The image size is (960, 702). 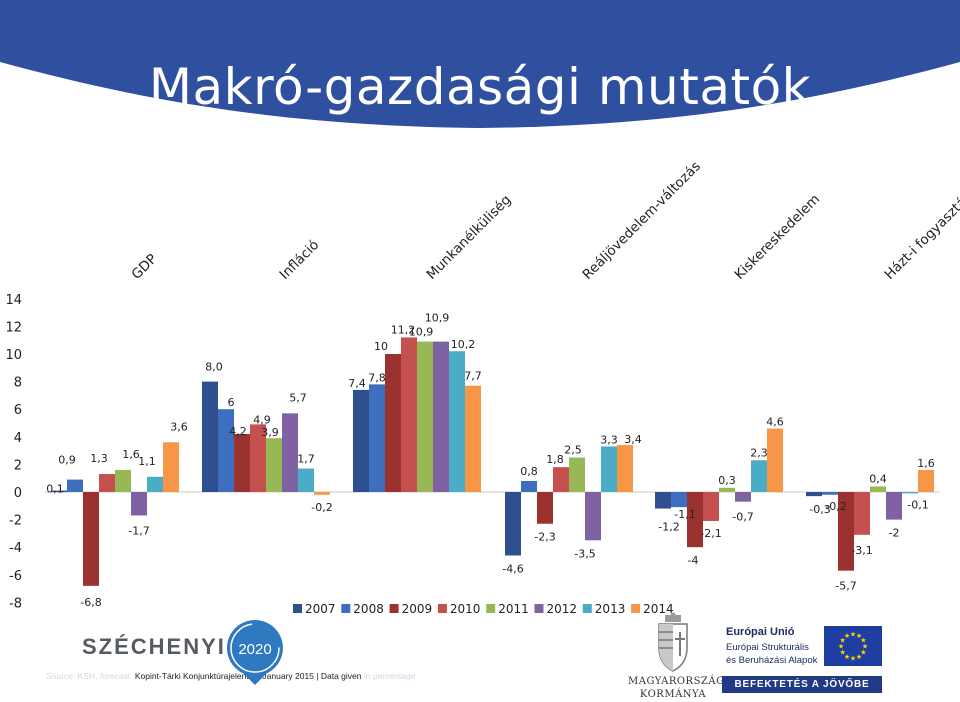 I want to click on category-label: Házt-i fogyasztás, so click(x=921, y=236).